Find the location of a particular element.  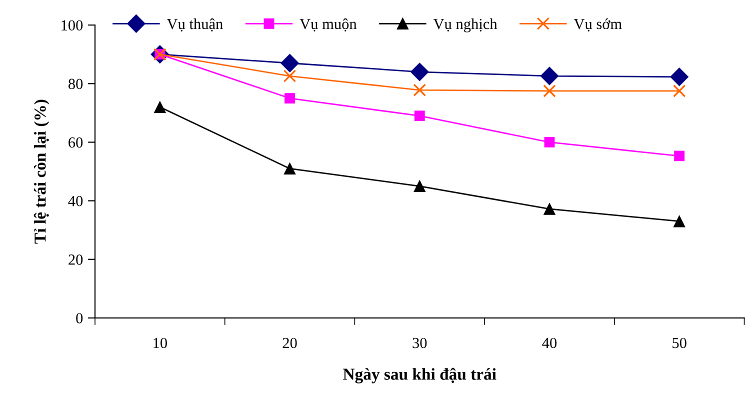

legend-label: Vụ sớm is located at coordinates (598, 25).